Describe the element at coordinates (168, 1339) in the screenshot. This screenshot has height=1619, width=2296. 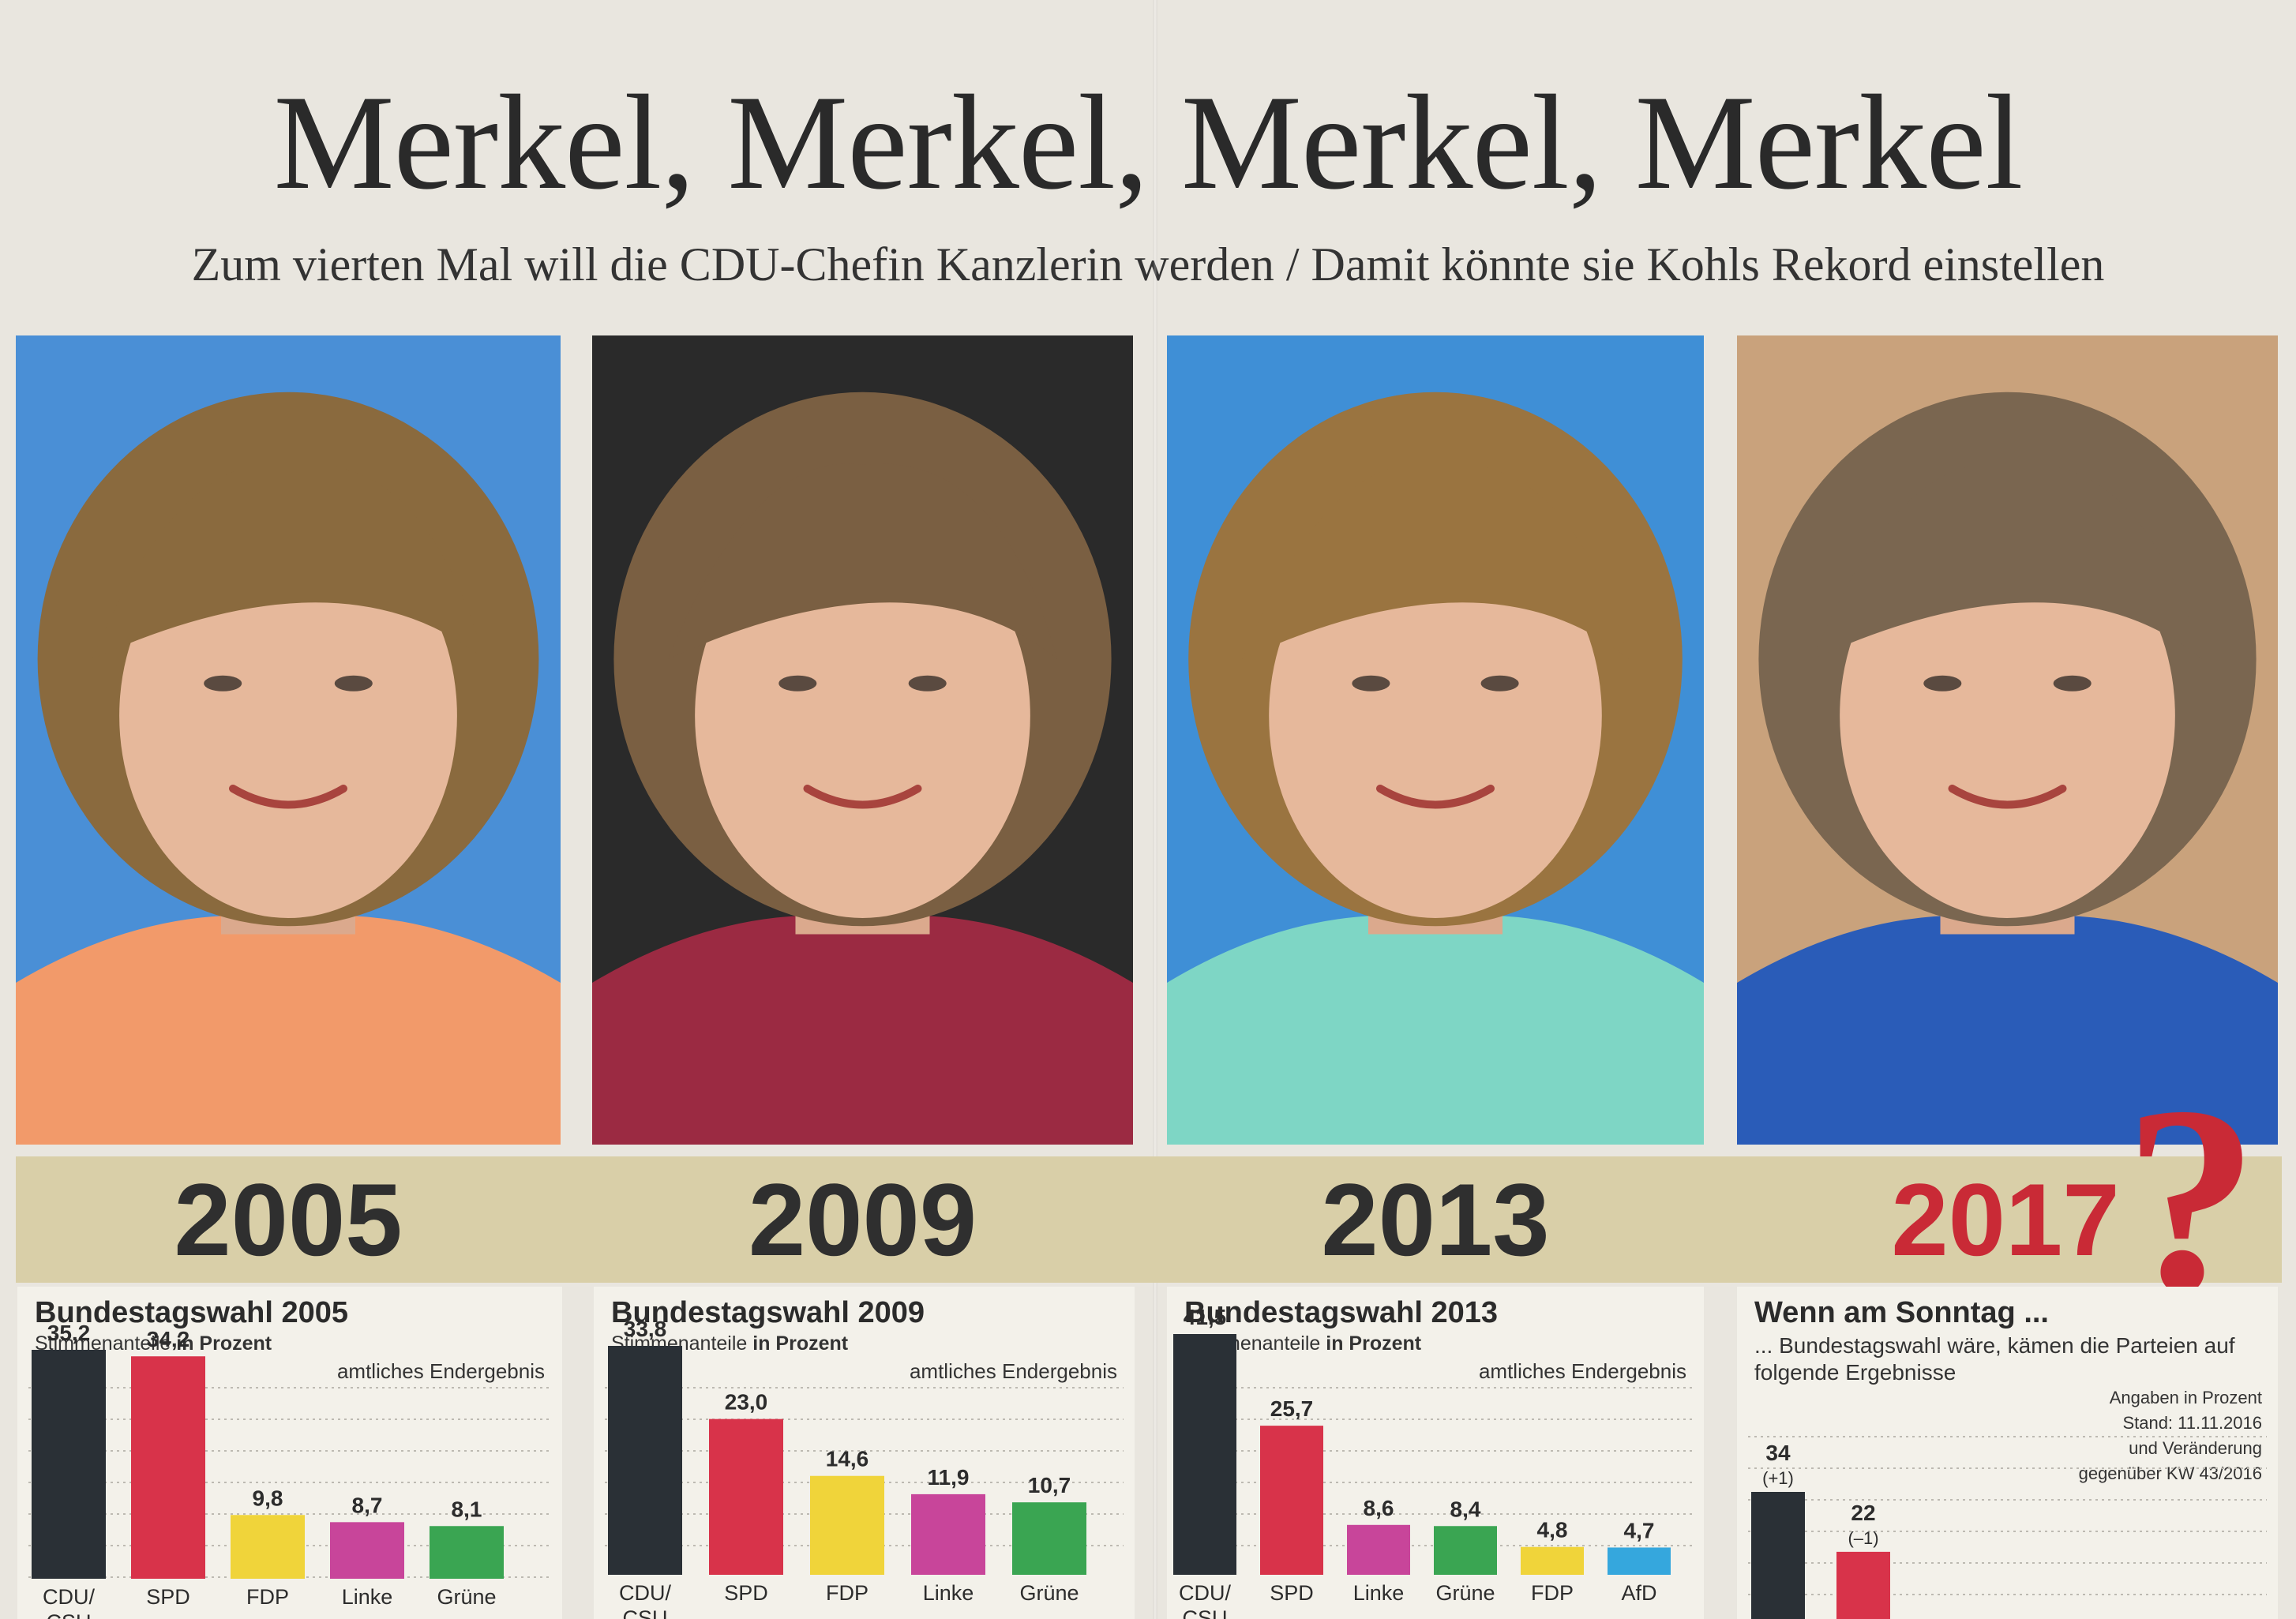
I see `chart-value-label: 34,2` at that location.